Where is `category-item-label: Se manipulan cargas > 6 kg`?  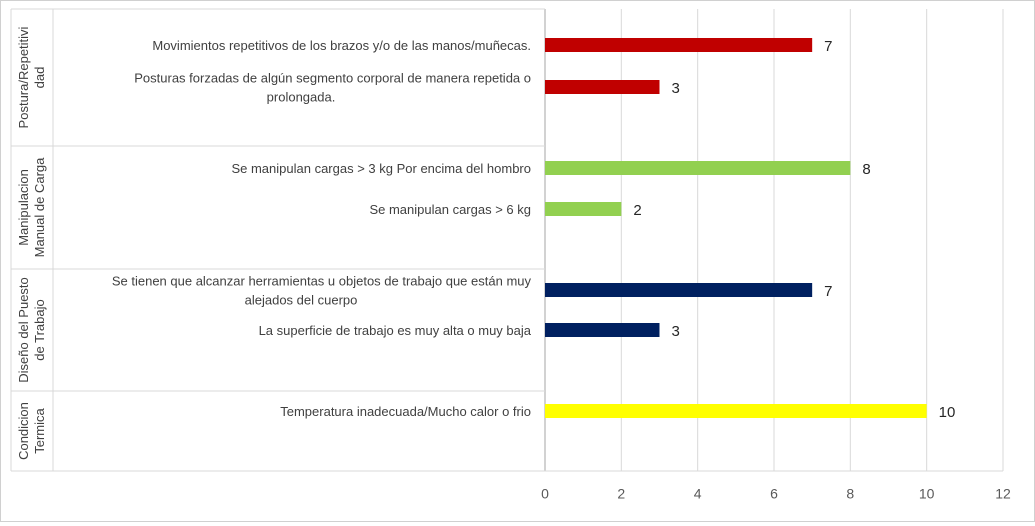
category-item-label: Se manipulan cargas > 6 kg is located at coordinates (450, 209).